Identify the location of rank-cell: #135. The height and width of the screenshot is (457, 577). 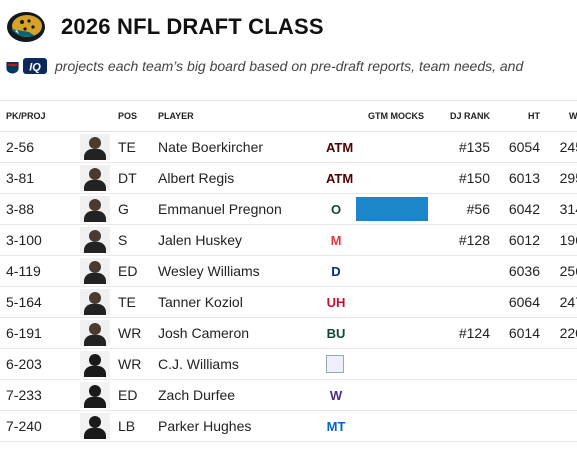
(463, 147).